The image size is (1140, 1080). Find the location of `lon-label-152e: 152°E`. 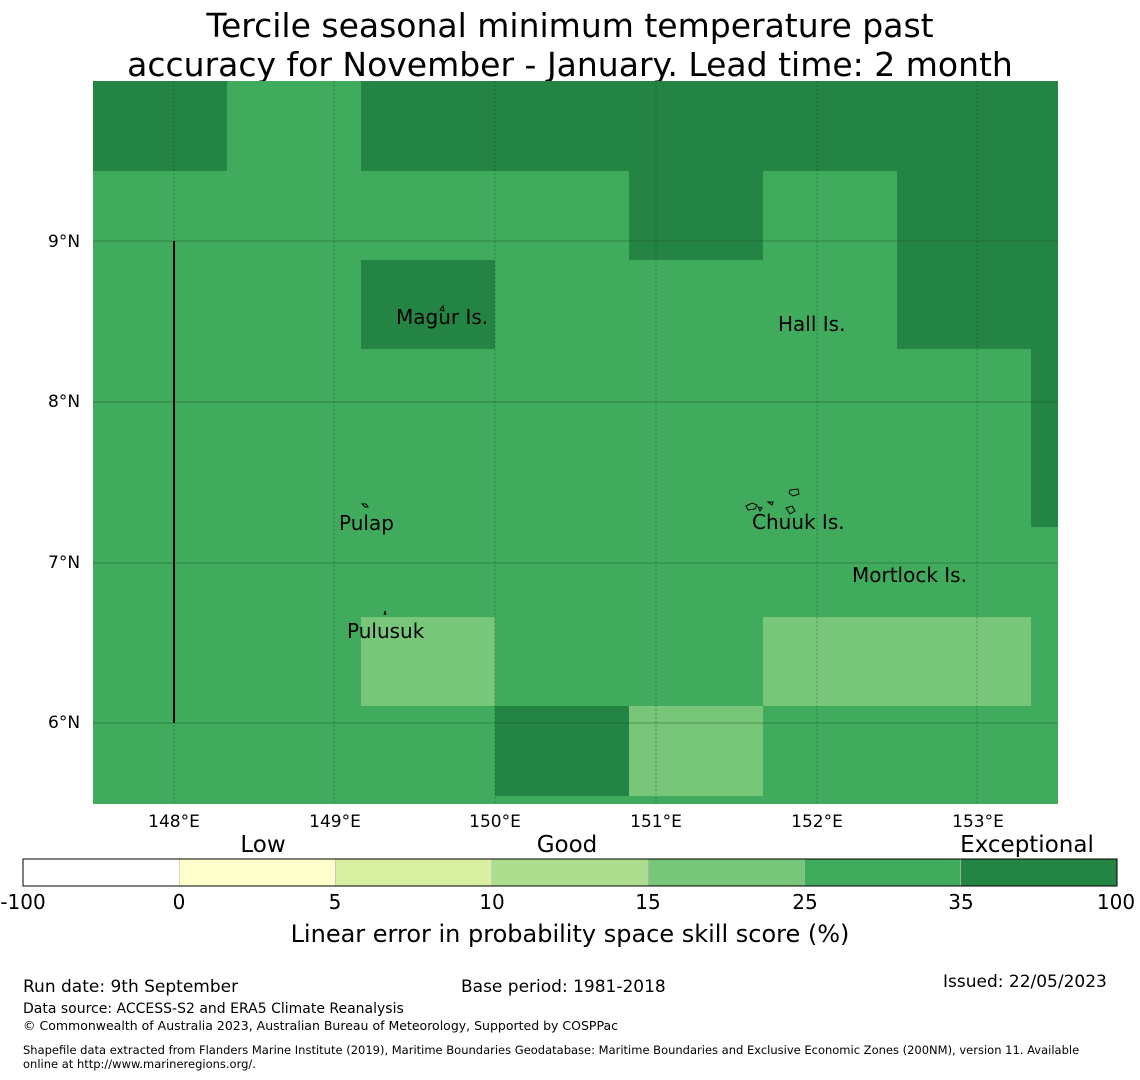

lon-label-152e: 152°E is located at coordinates (817, 822).